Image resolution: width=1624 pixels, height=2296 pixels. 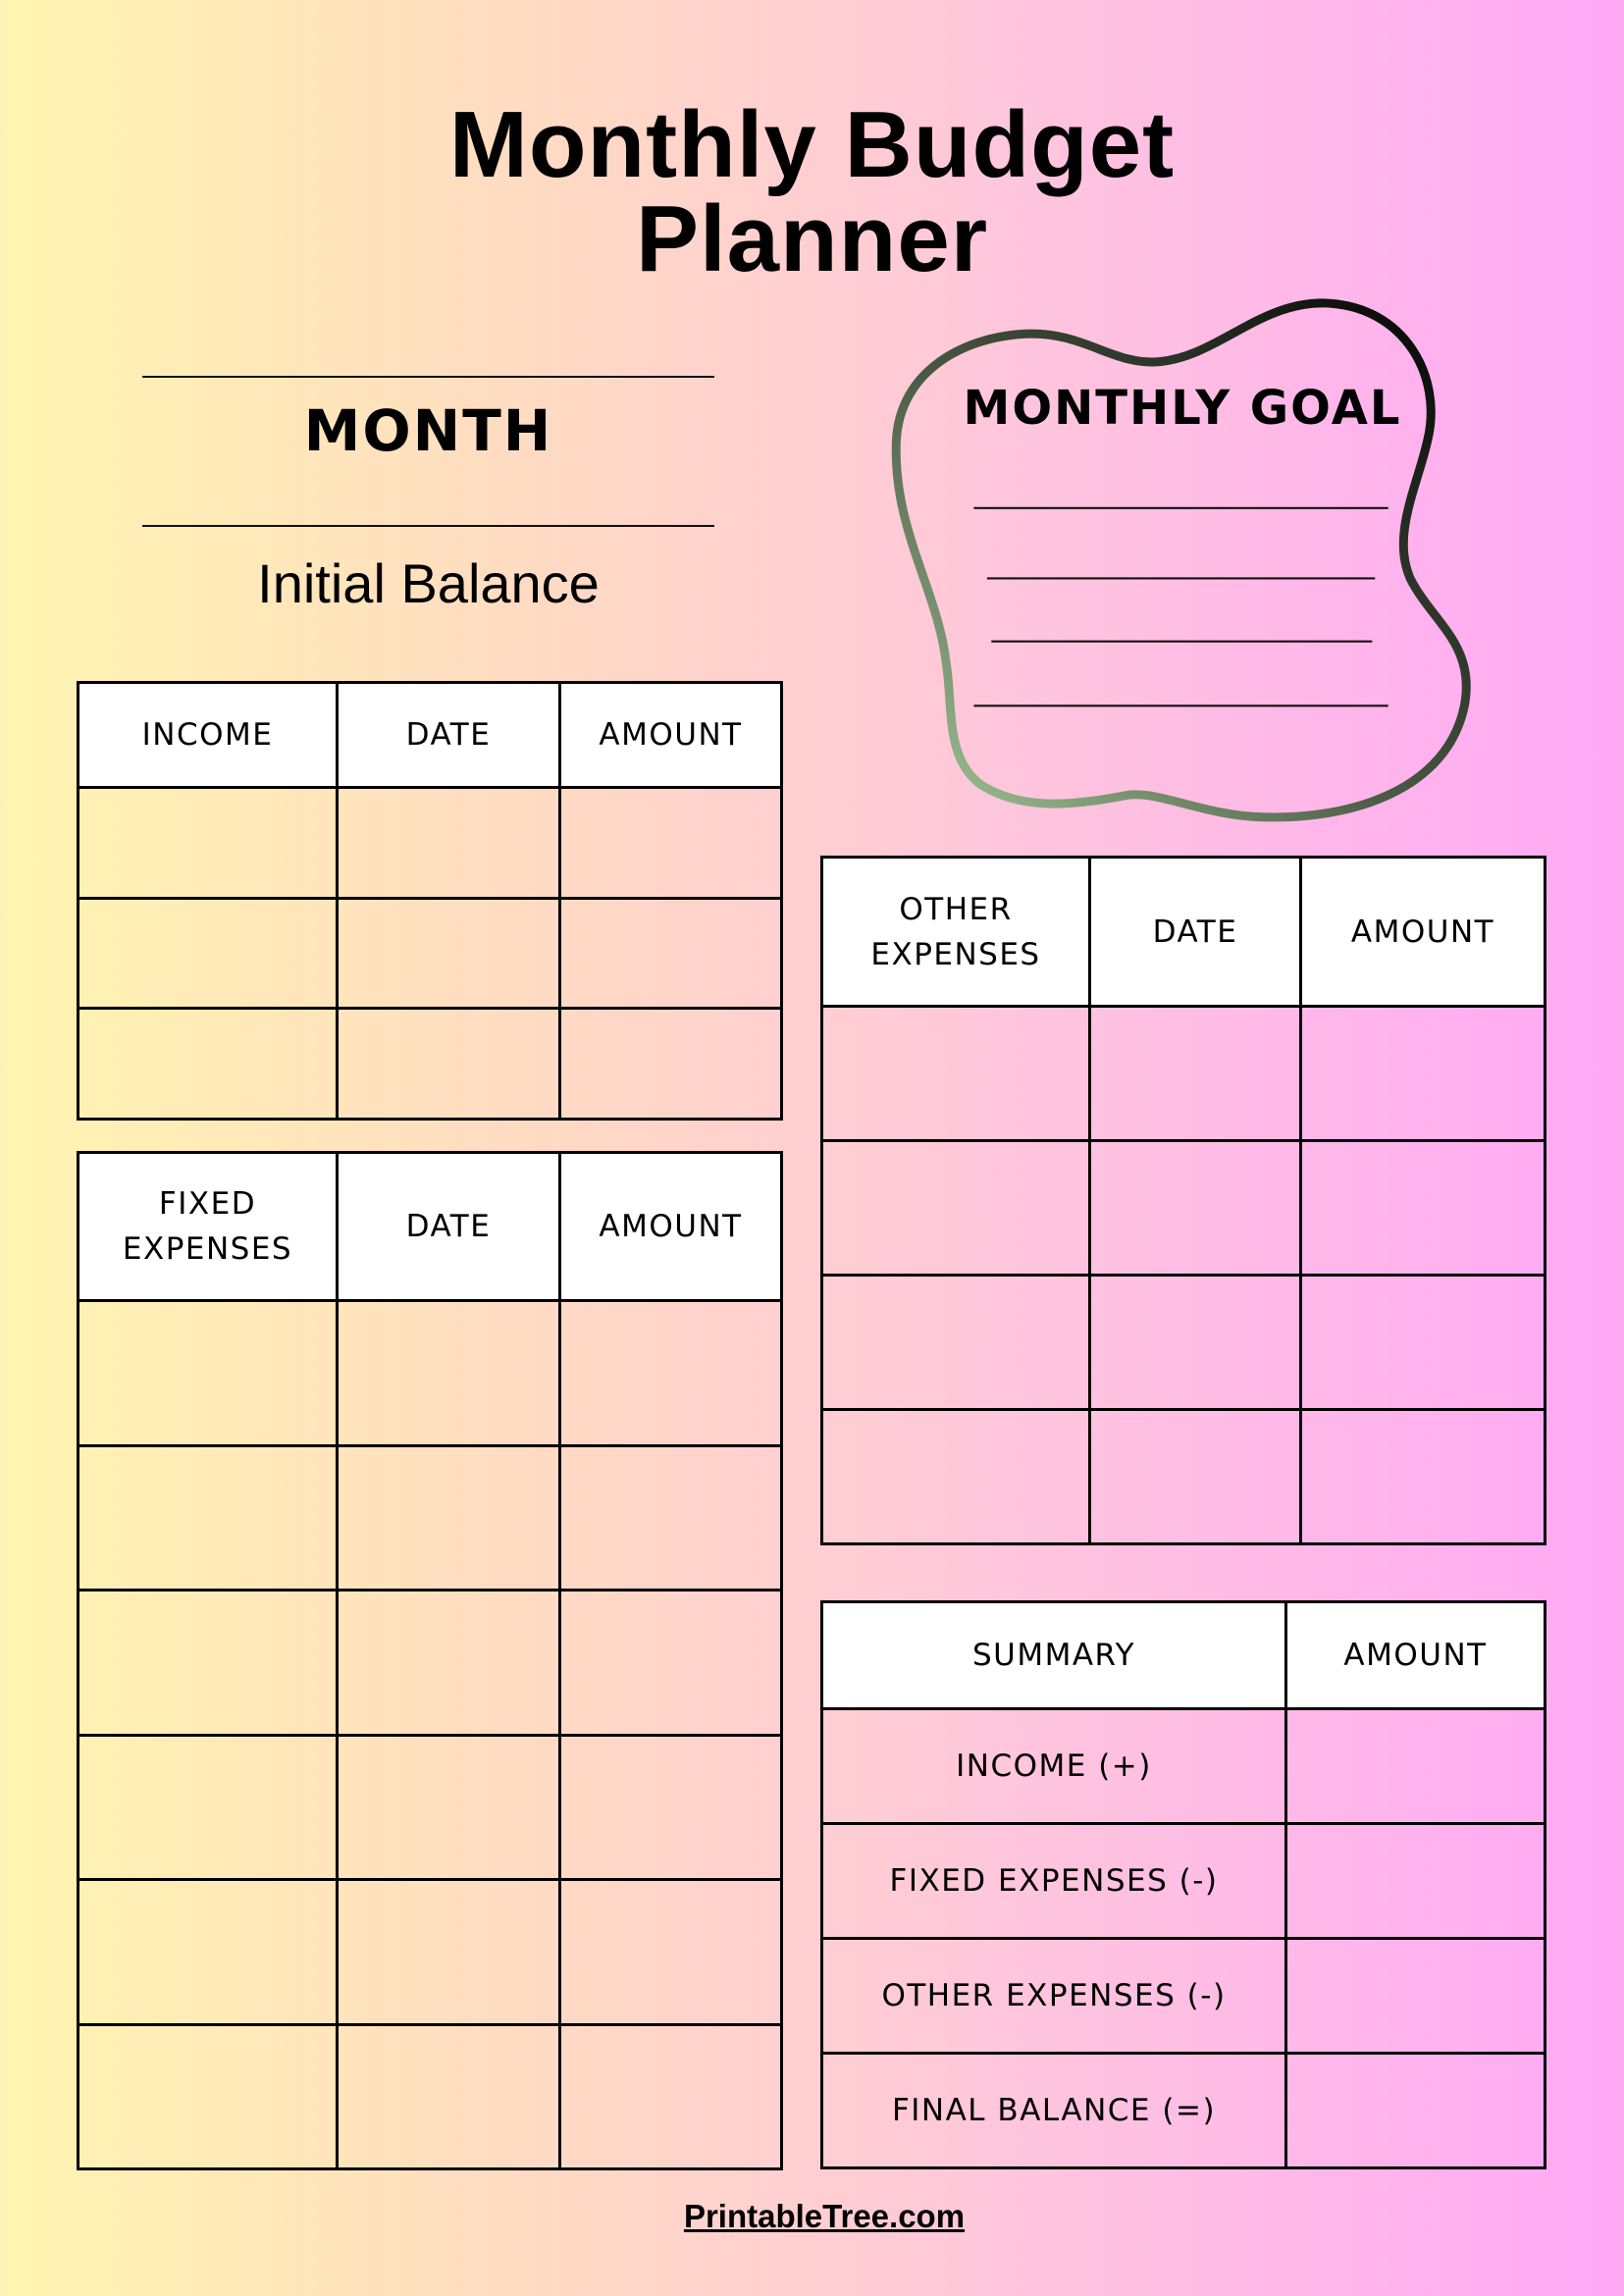 I want to click on goal-outline, so click(x=1181, y=560).